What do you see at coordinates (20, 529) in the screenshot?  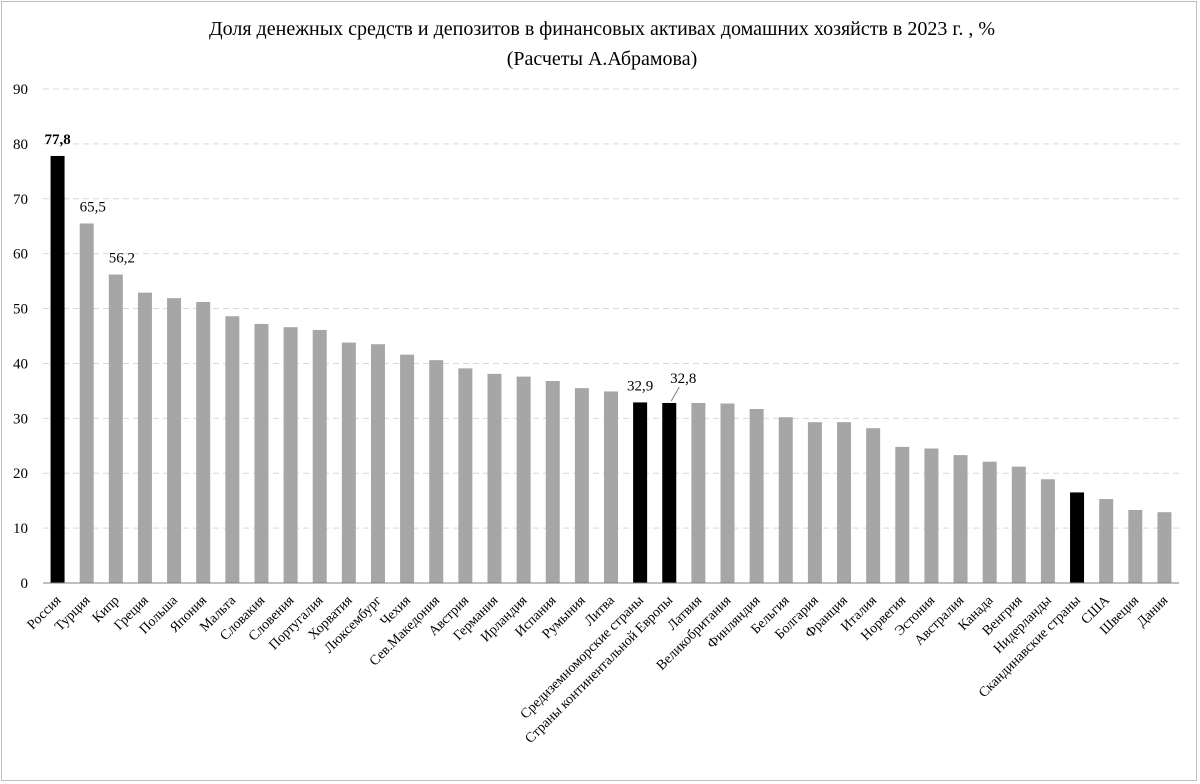 I see `y-tick-label: 10` at bounding box center [20, 529].